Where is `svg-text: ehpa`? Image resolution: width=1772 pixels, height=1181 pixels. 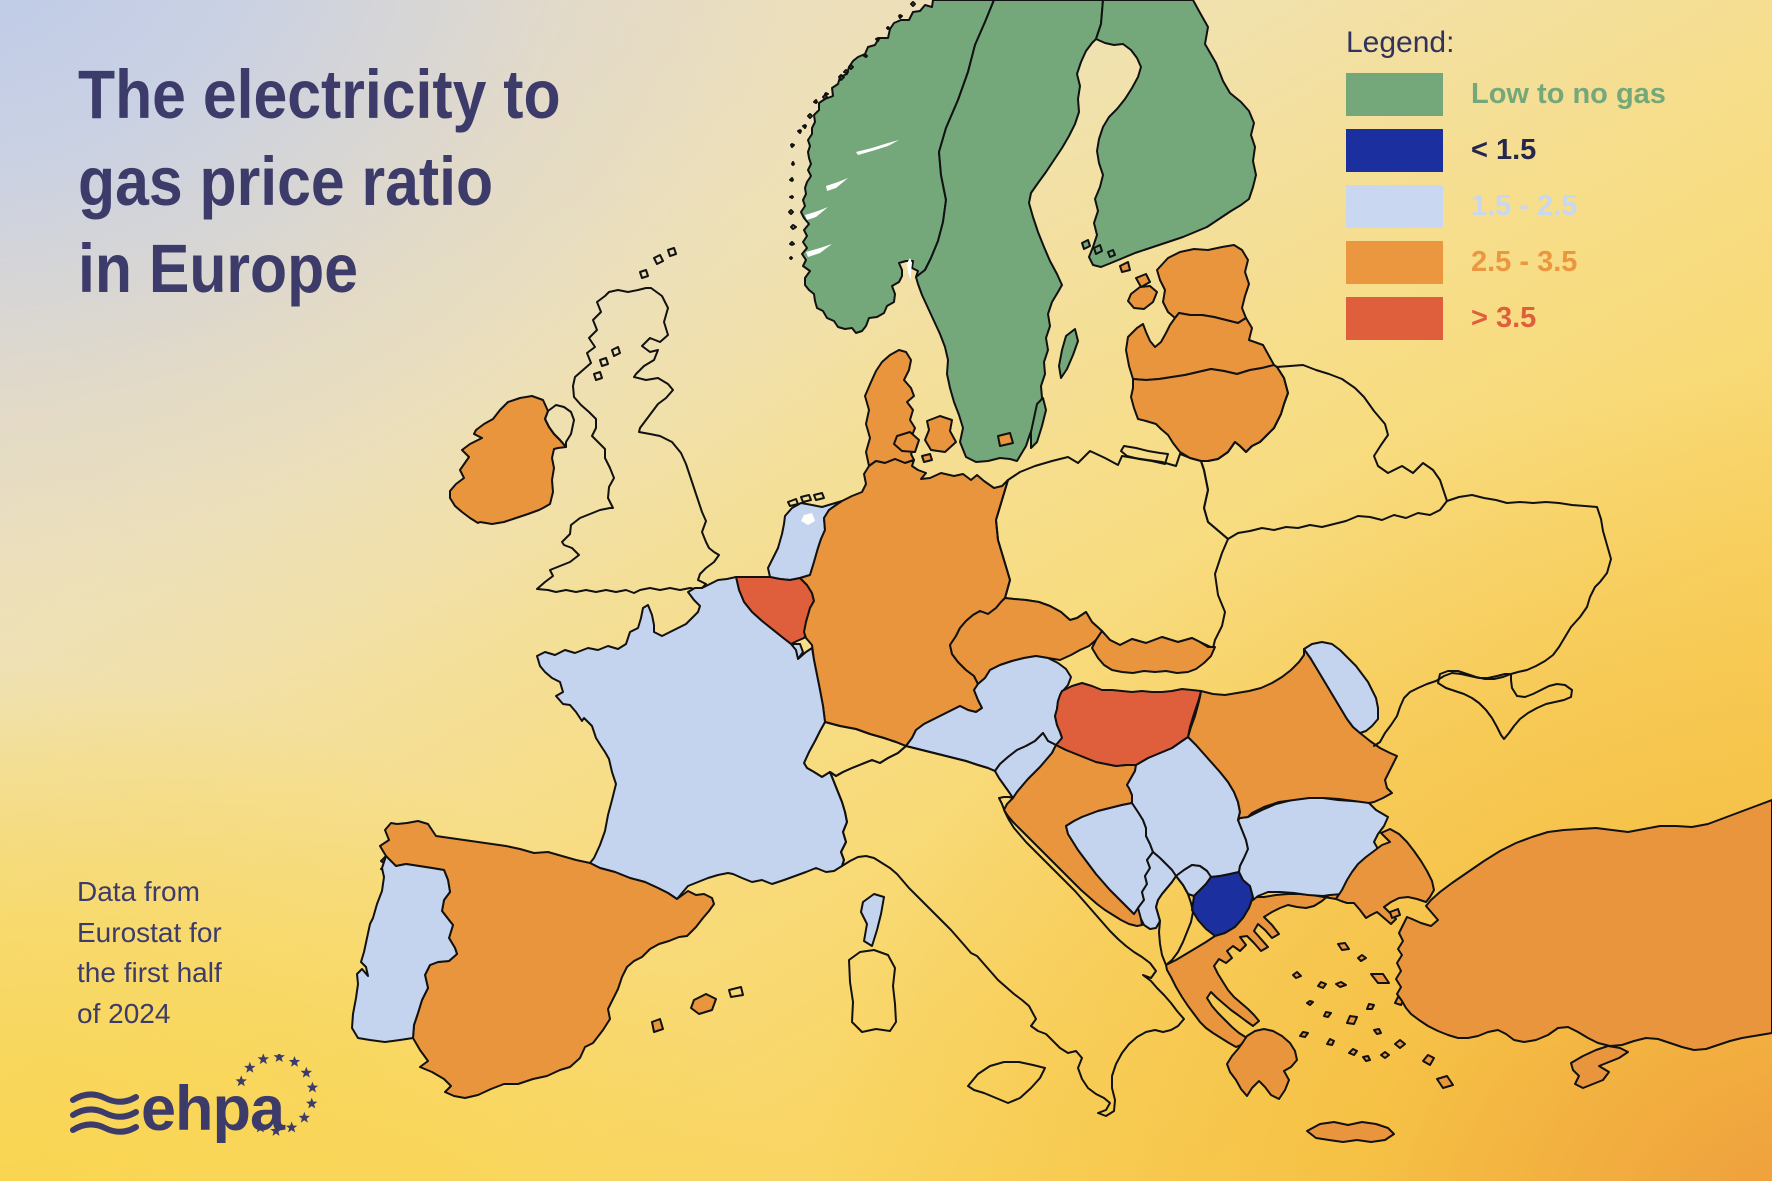 svg-text: ehpa is located at coordinates (213, 1109).